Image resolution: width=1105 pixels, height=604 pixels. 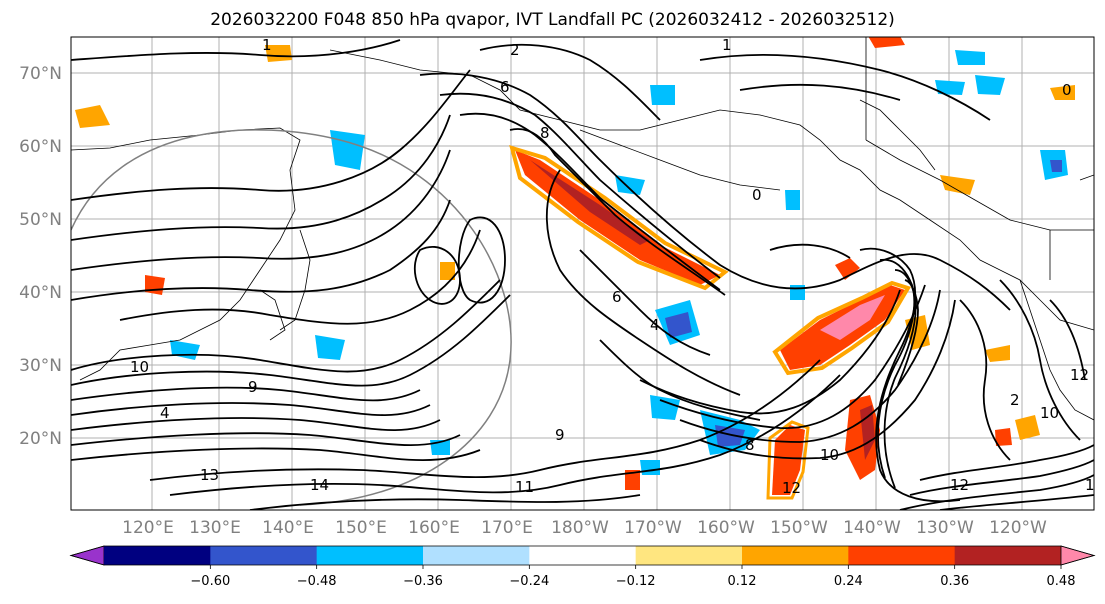 What do you see at coordinates (799, 528) in the screenshot?
I see `lon-label: 150°W` at bounding box center [799, 528].